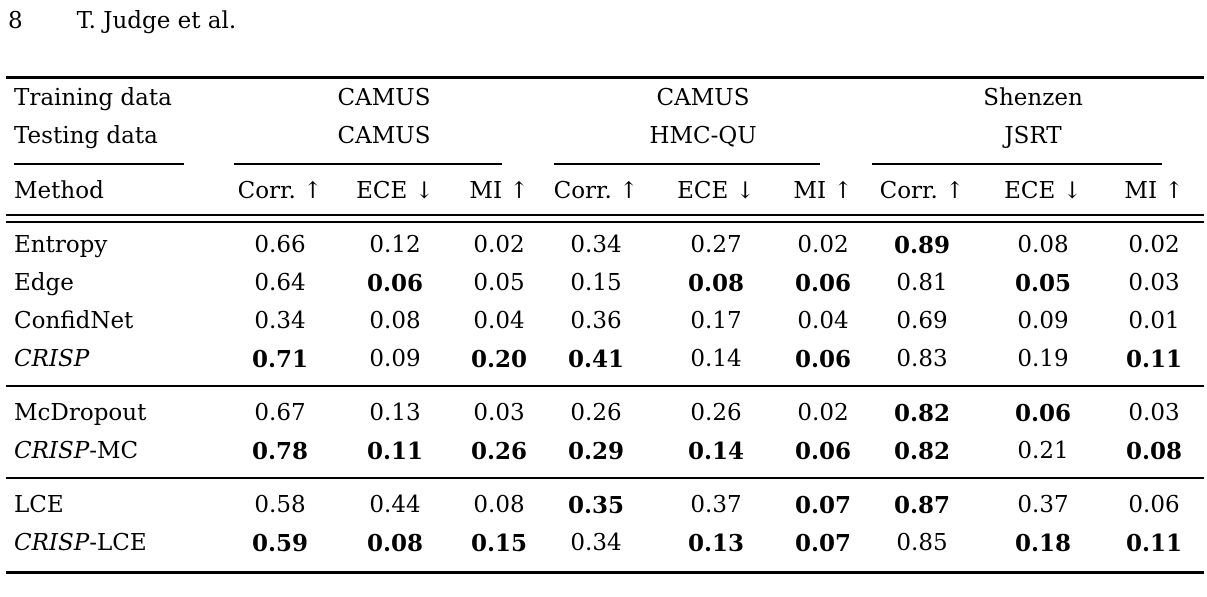 This screenshot has height=597, width=1207. What do you see at coordinates (1033, 136) in the screenshot?
I see `group3-testing-dataset: JSRT` at bounding box center [1033, 136].